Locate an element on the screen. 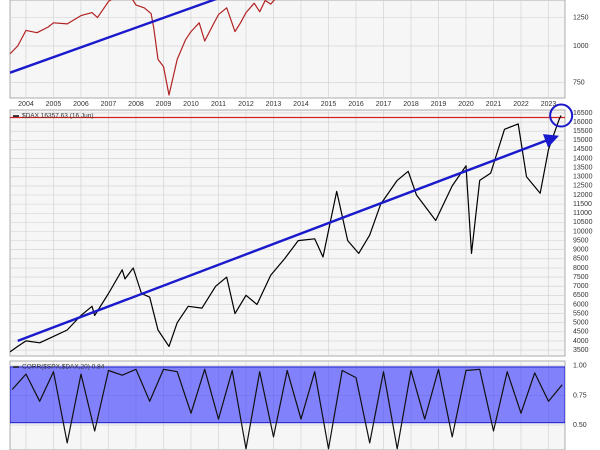 The image size is (600, 450). x-tick-label: 2017 is located at coordinates (384, 104).